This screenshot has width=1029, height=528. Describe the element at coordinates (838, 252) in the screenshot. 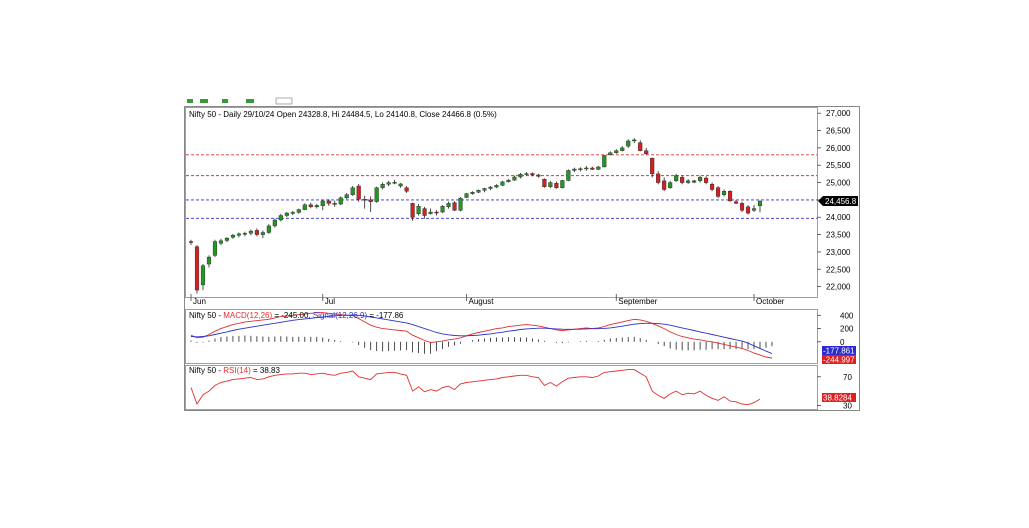

I see `y-tick-label: 23,000` at that location.